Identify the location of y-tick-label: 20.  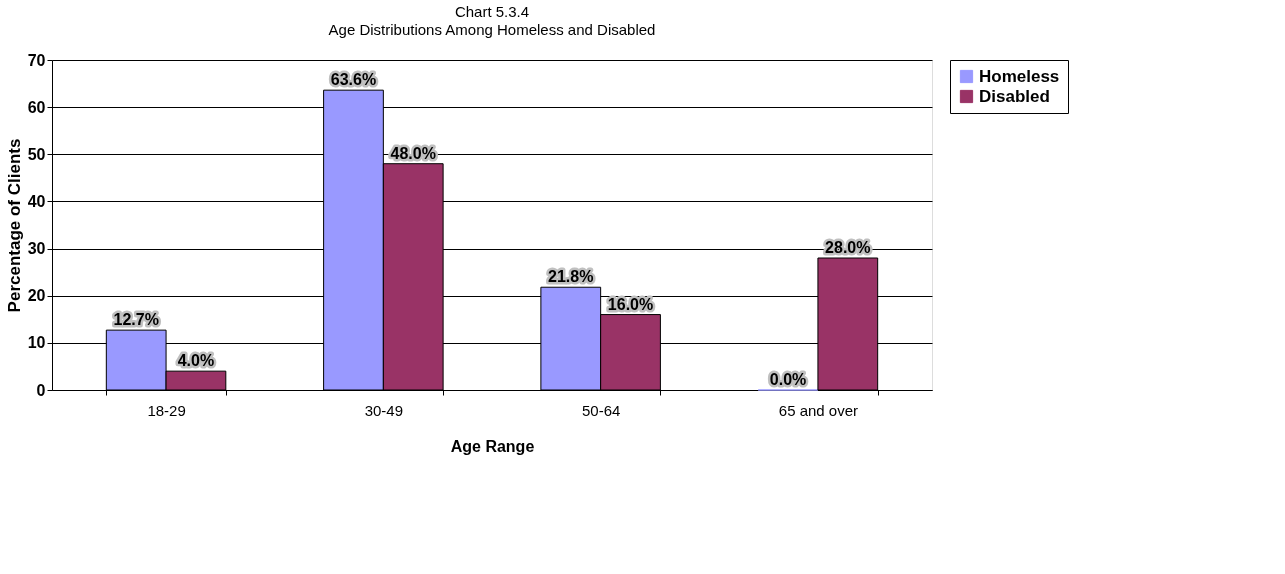
(36, 296).